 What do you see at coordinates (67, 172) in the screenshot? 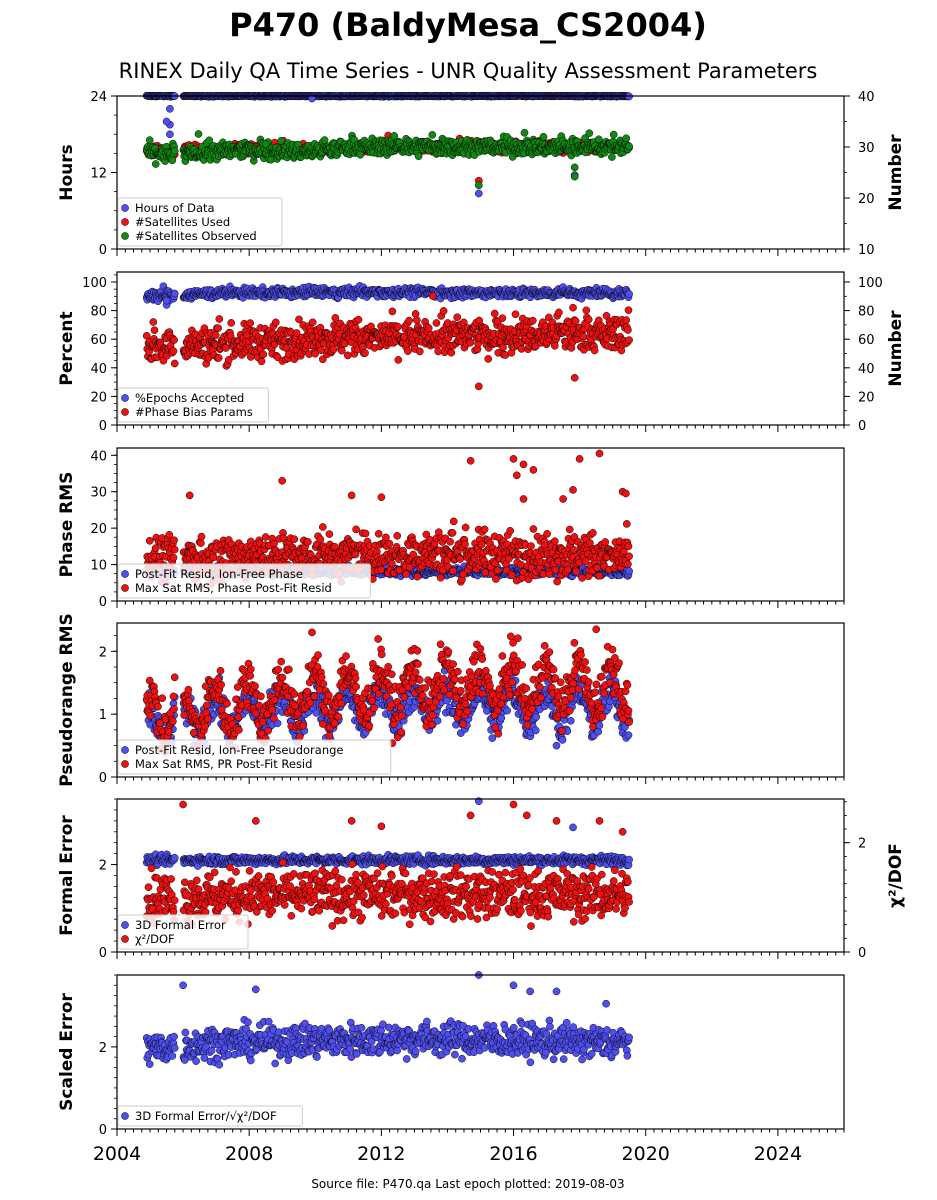
I see `y-axis-label: Hours` at bounding box center [67, 172].